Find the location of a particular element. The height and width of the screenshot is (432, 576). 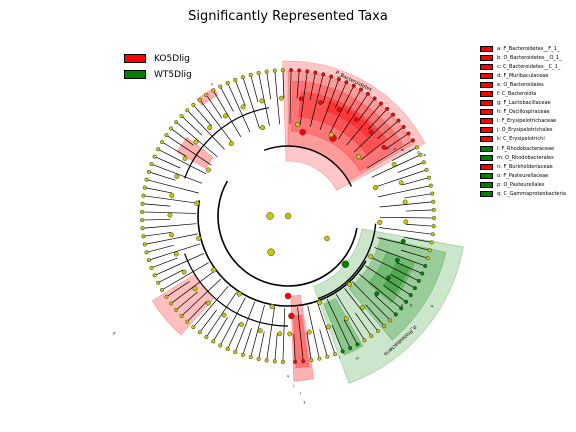

taxa-label: h: F_Oscillospiraceae is located at coordinates (523, 112).